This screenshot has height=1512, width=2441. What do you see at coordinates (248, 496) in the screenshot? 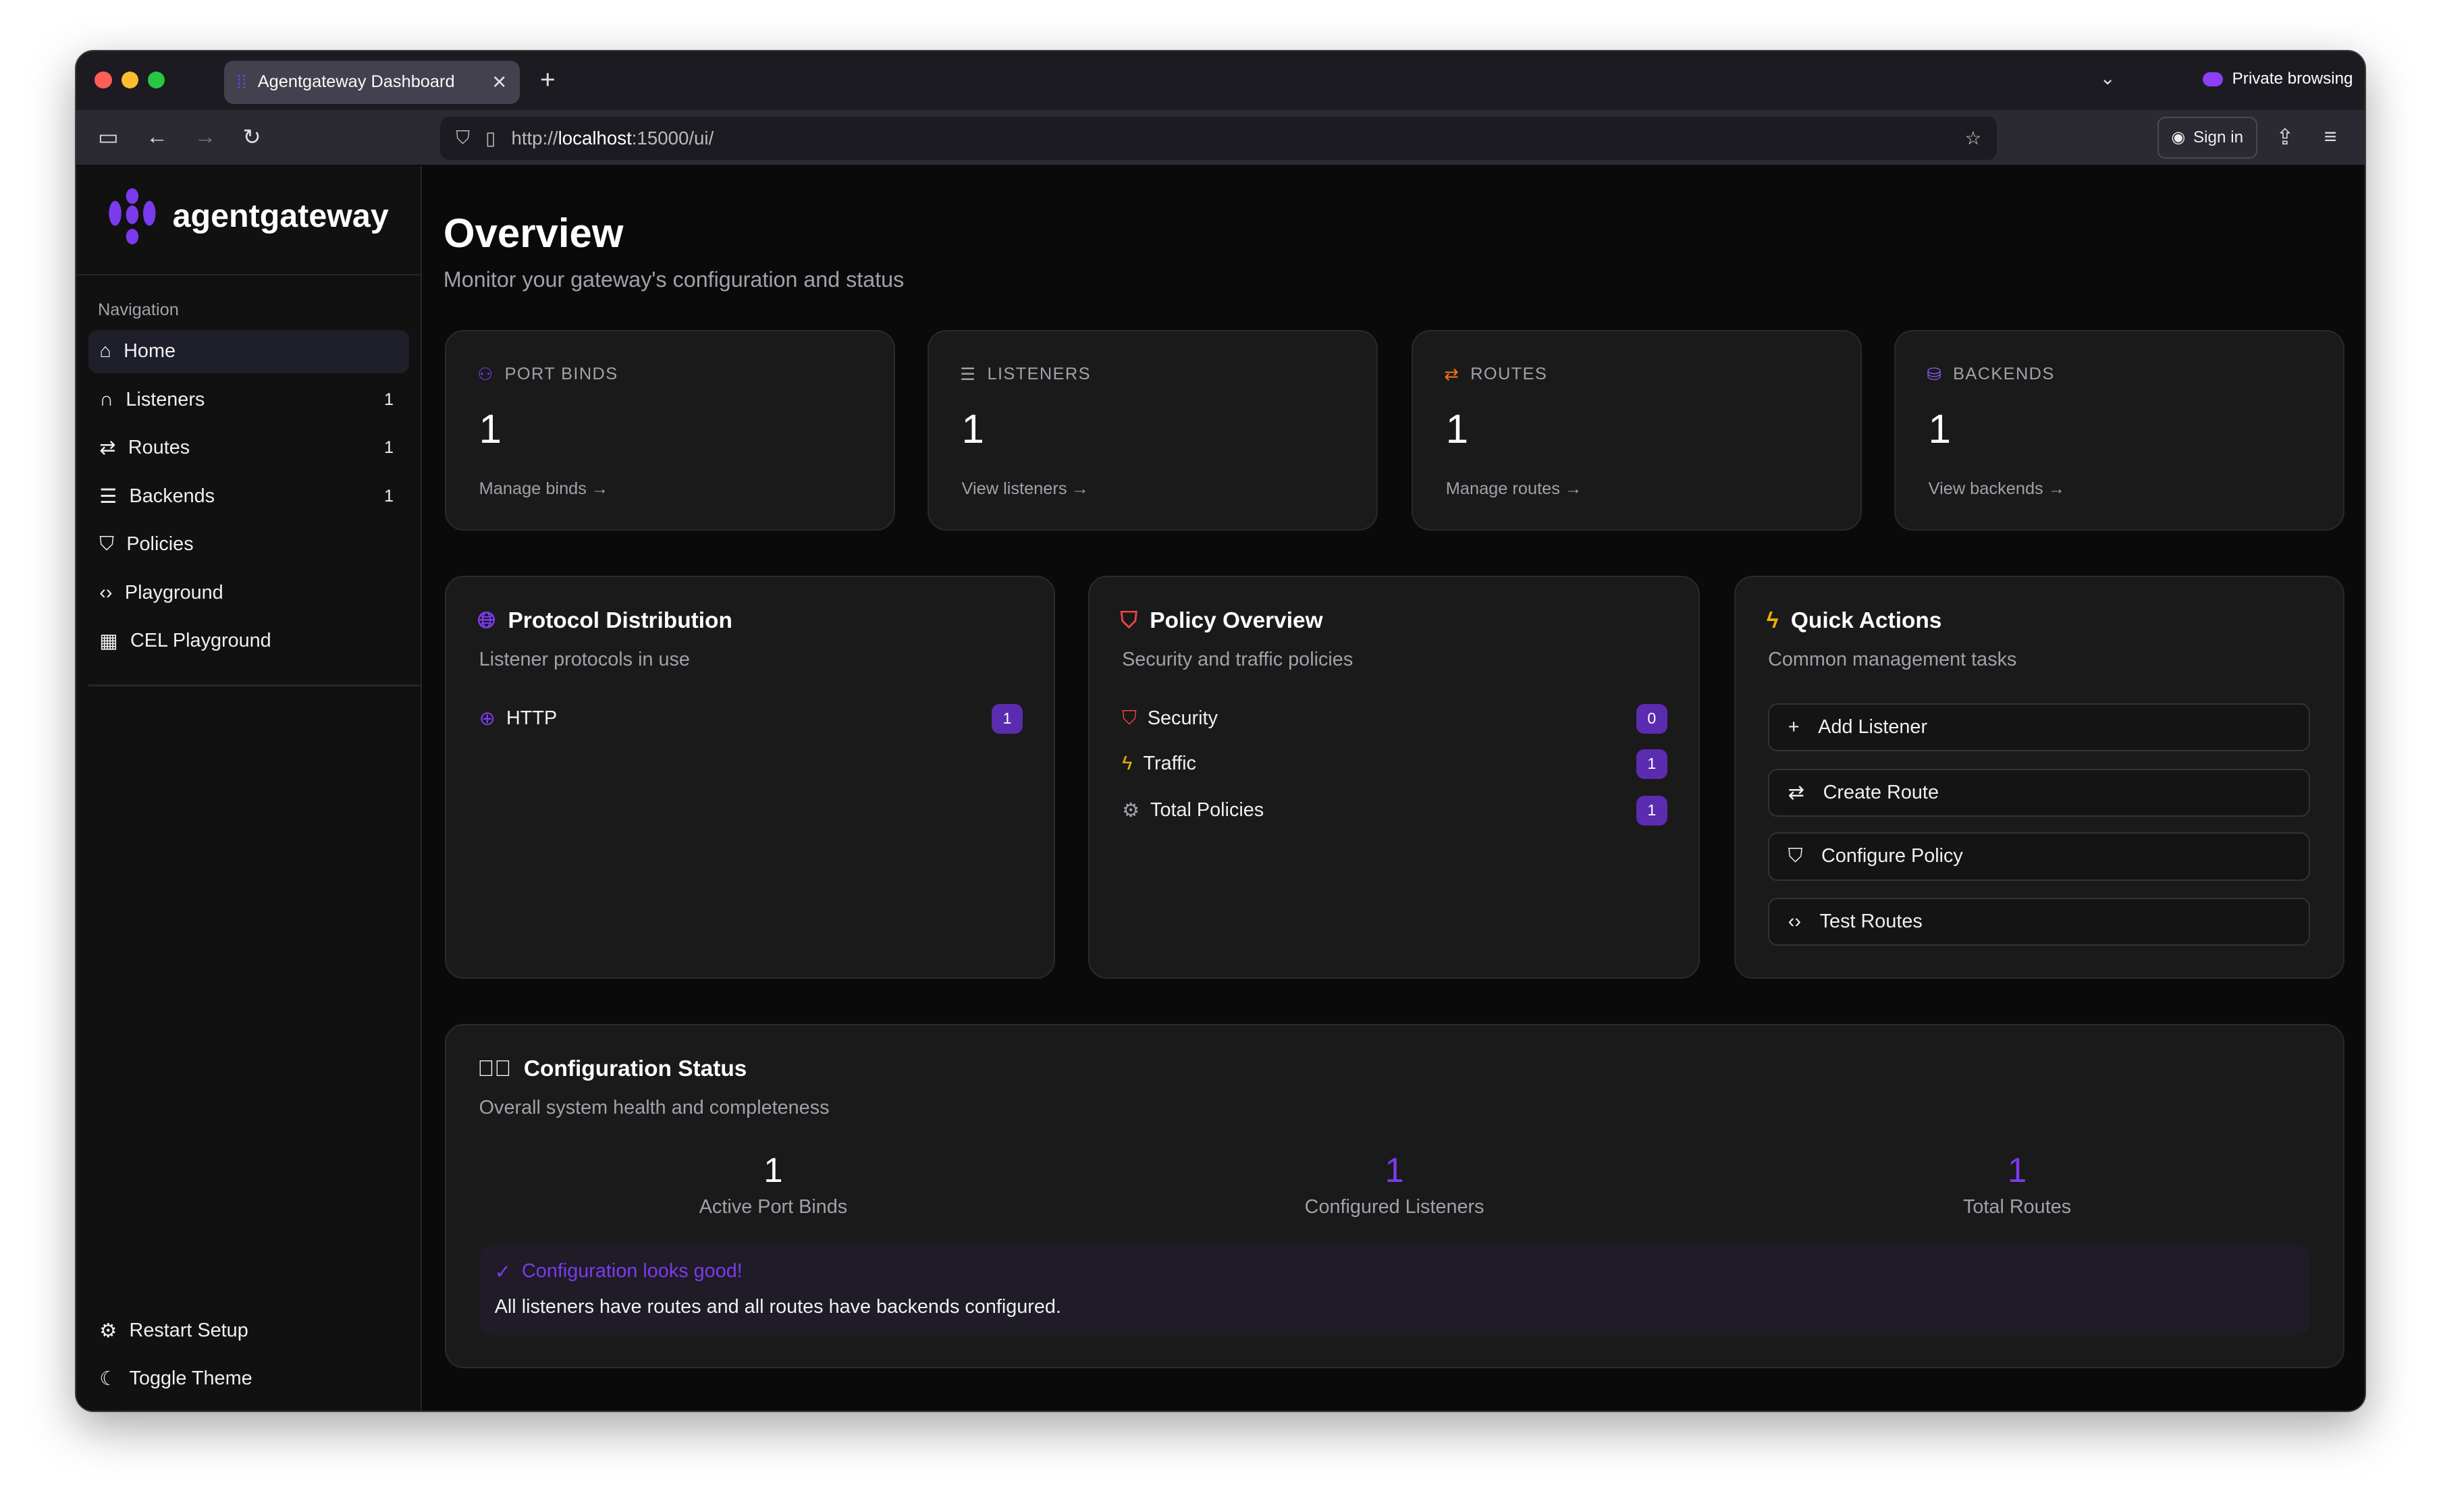
I see `sidebar-item-backends: ☰ Backends 1` at bounding box center [248, 496].